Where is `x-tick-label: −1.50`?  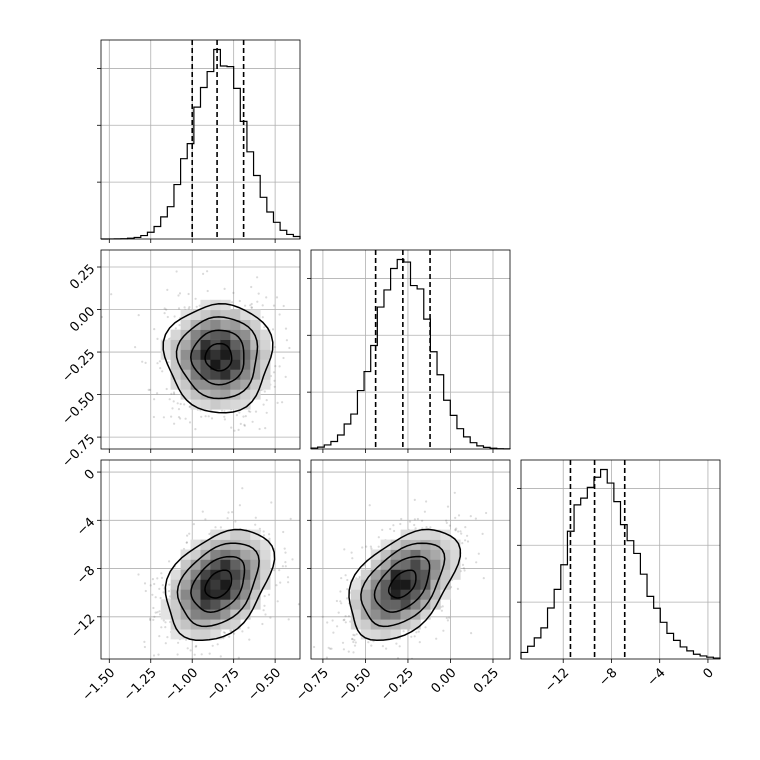 x-tick-label: −1.50 is located at coordinates (99, 684).